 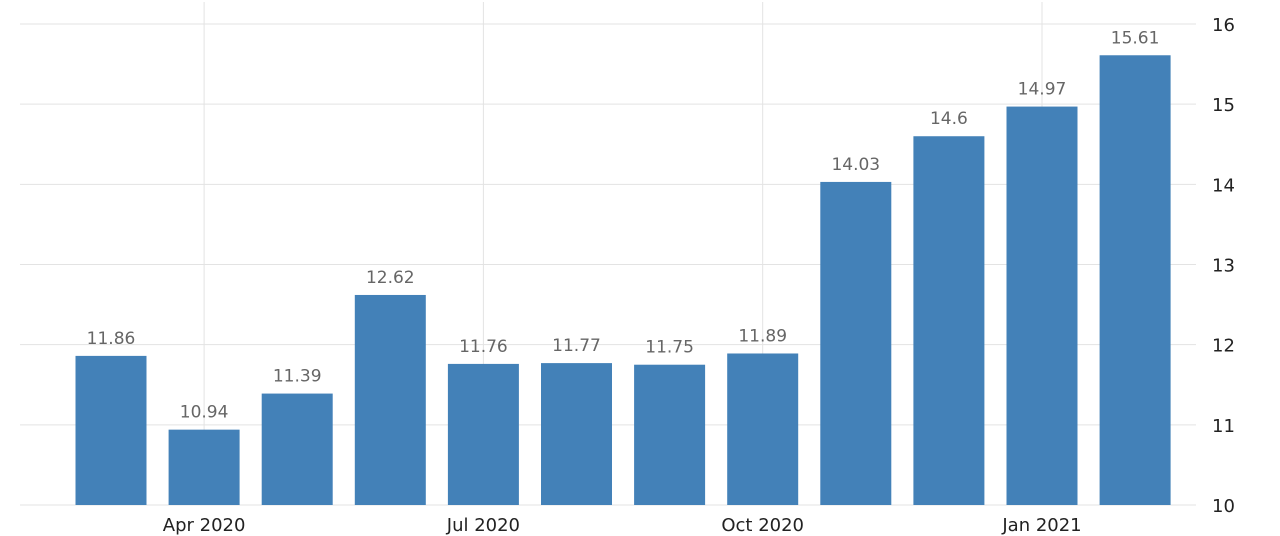 I want to click on bar-value-label-0: 11.86, so click(x=111, y=339).